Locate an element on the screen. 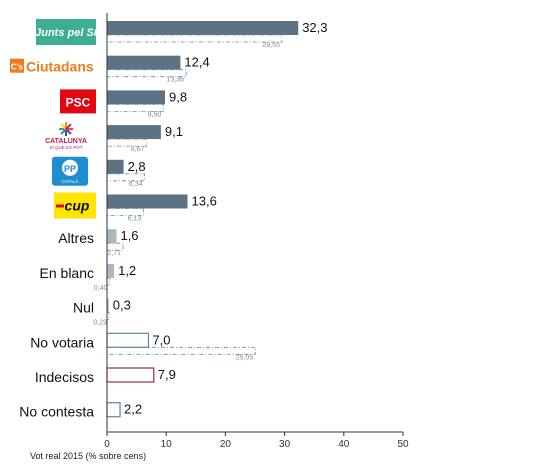 The image size is (542, 466). logo-ray is located at coordinates (68, 126).